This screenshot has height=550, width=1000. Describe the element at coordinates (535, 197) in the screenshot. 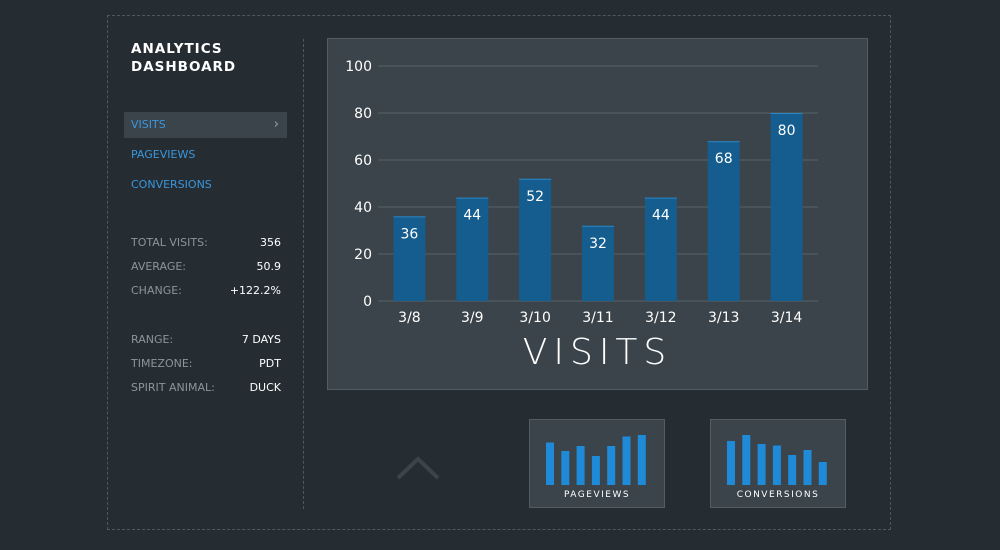

I see `data-label: 52` at that location.